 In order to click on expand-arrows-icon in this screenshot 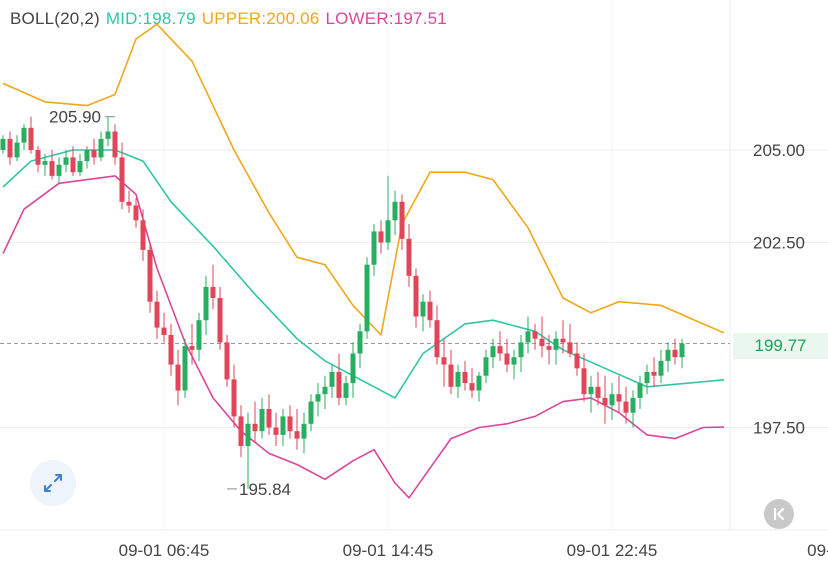, I will do `click(53, 483)`.